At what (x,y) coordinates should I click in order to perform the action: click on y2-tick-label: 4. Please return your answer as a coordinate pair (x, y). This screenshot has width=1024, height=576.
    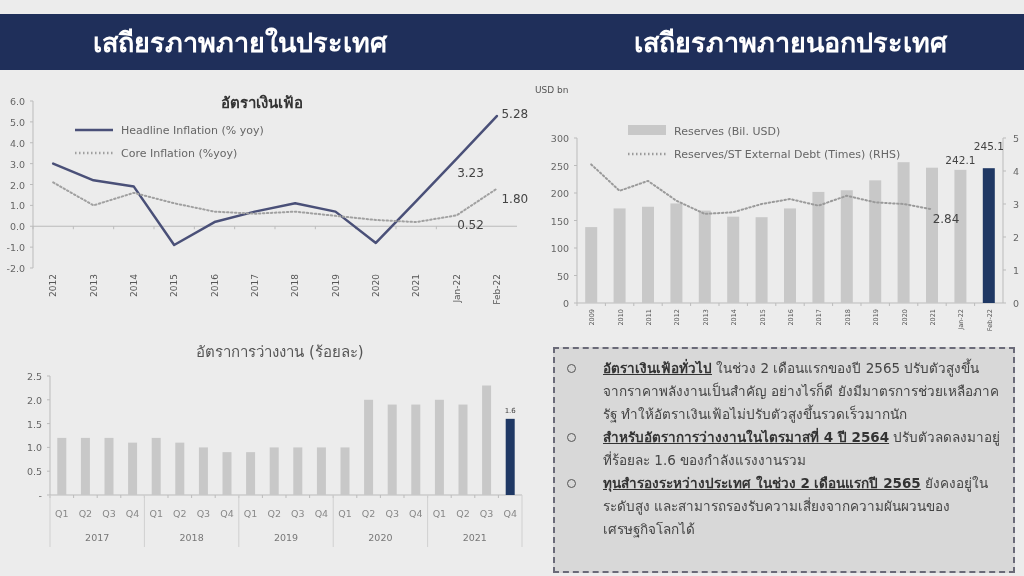
    Looking at the image, I should click on (1016, 171).